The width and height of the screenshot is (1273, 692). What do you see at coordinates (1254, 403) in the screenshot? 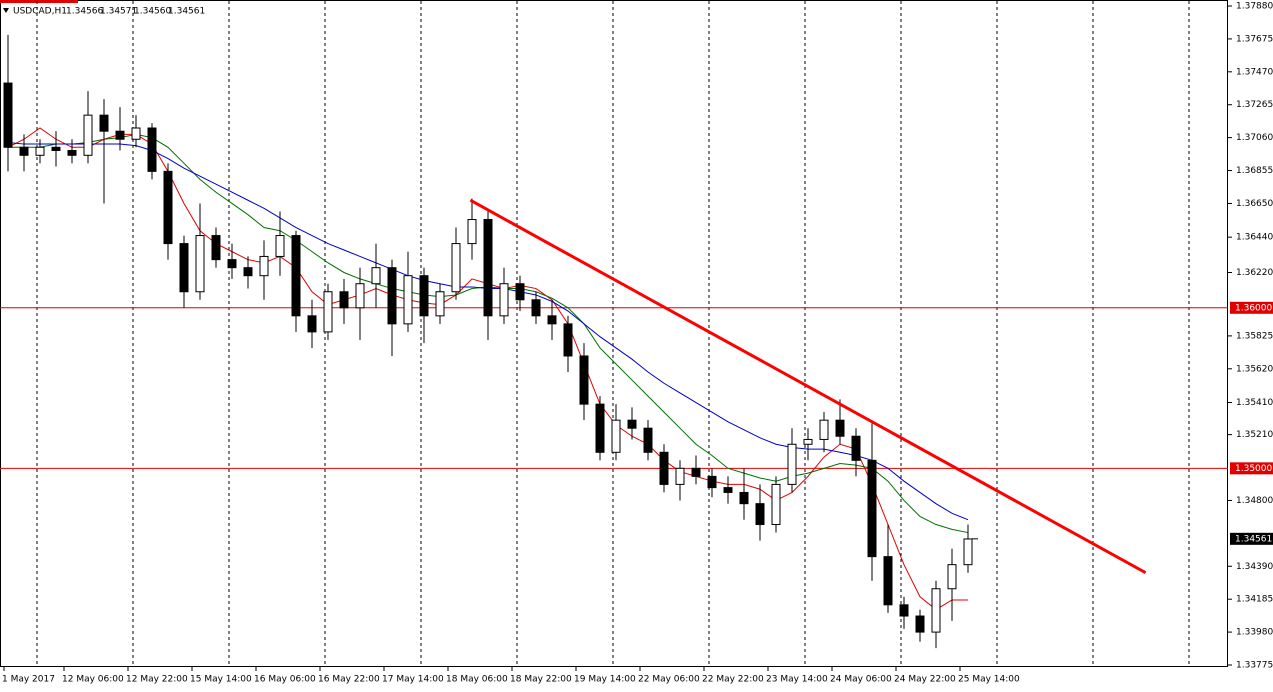
I see `y-tick-label: 1.35410` at bounding box center [1254, 403].